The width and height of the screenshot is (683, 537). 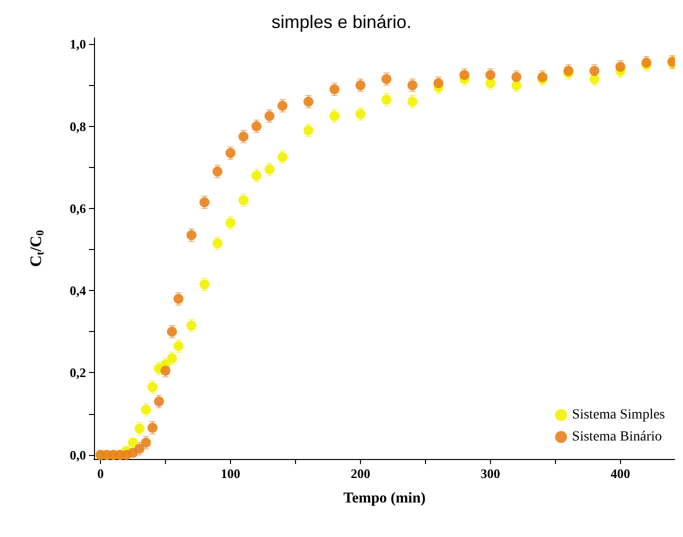 I want to click on x-tick-label: 200, so click(x=360, y=473).